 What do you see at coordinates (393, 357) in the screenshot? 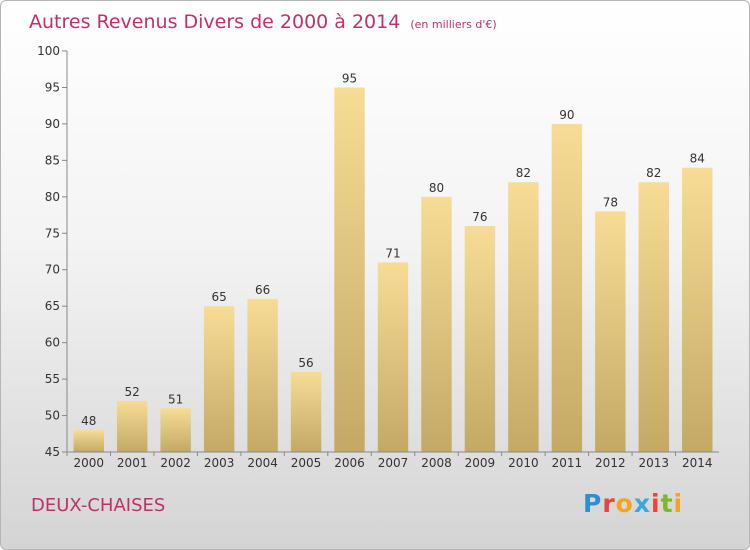
I see `bar-2007` at bounding box center [393, 357].